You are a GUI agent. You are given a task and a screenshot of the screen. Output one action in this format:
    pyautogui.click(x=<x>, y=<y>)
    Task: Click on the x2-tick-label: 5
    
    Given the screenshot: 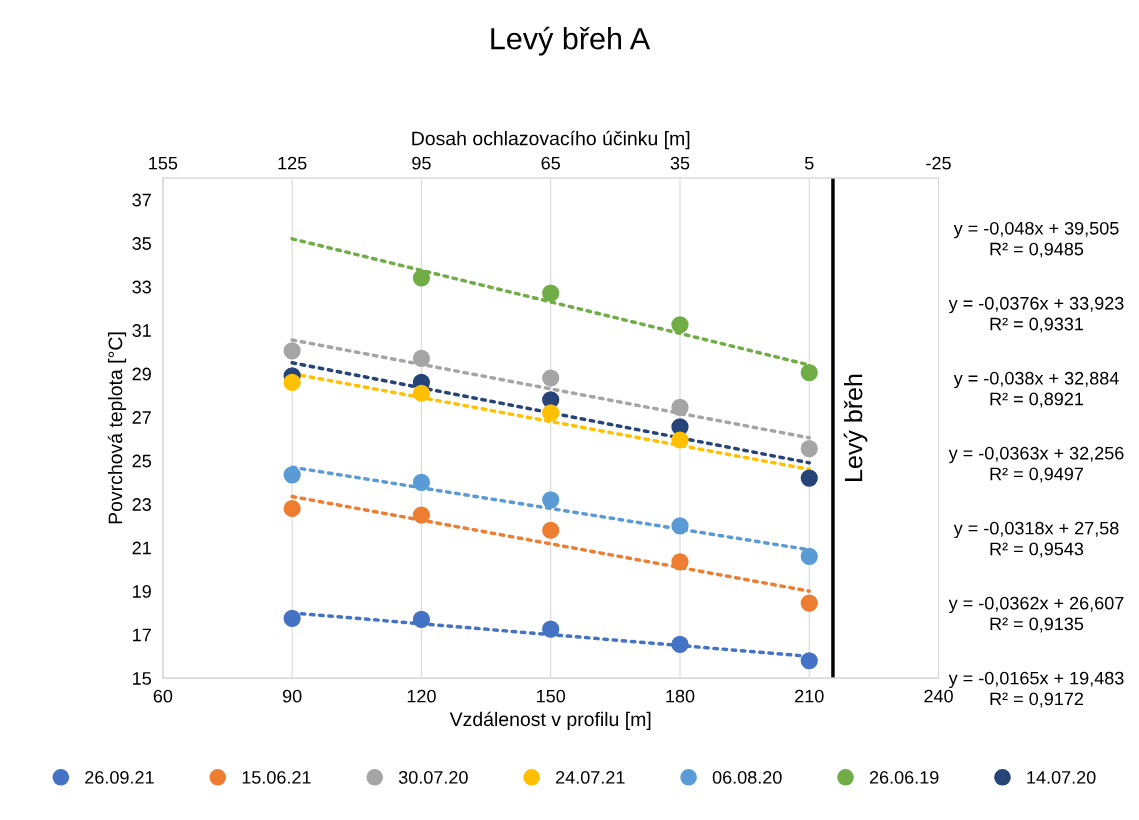 What is the action you would take?
    pyautogui.click(x=809, y=163)
    